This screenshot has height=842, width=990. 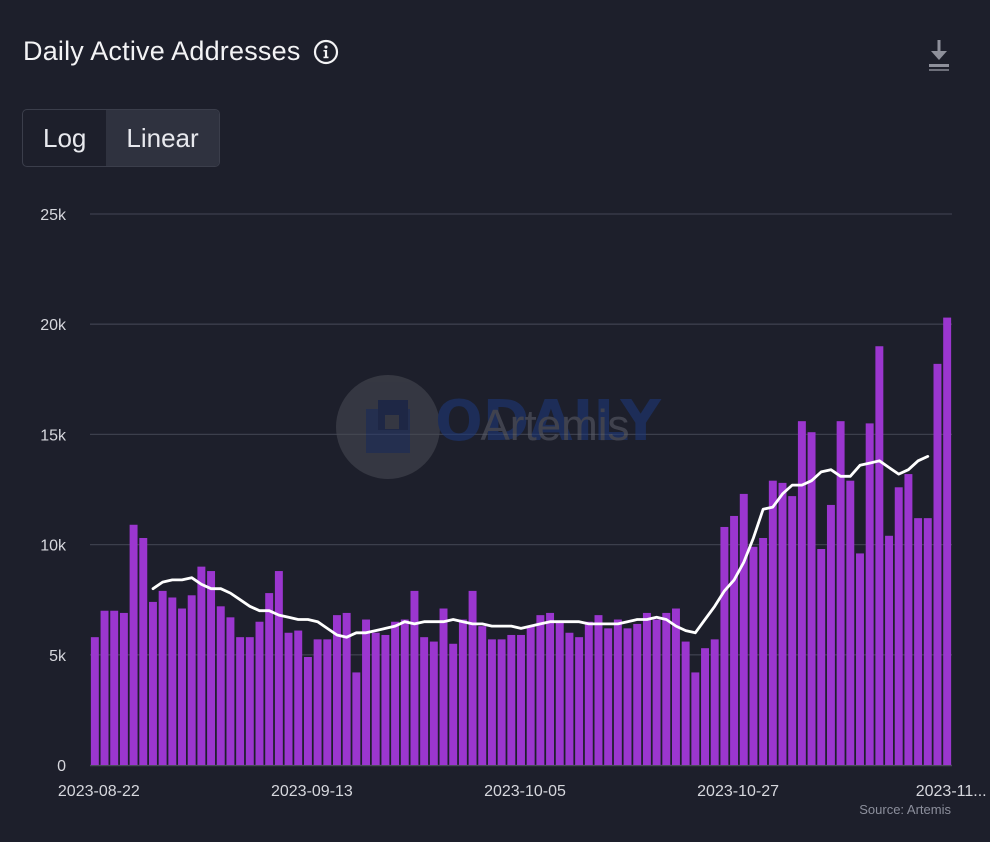 I want to click on y-axis-ticks: 0 5k 10k 15k 20k 25k, so click(x=53, y=491).